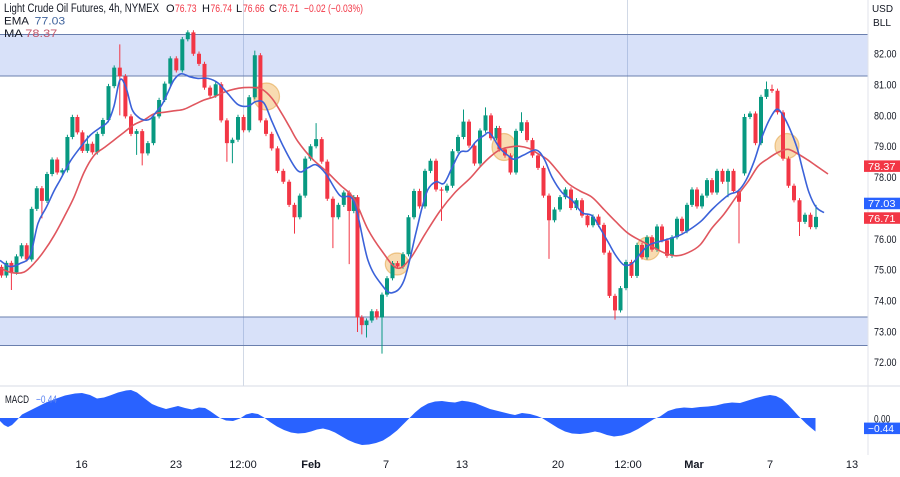  Describe the element at coordinates (885, 363) in the screenshot. I see `svg-text: 72.00` at that location.